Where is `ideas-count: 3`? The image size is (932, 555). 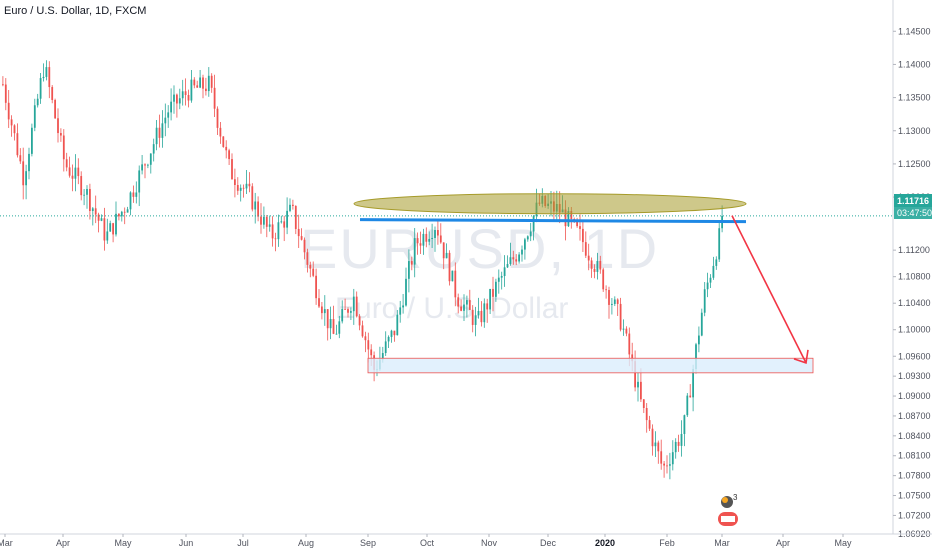
ideas-count: 3 is located at coordinates (735, 497).